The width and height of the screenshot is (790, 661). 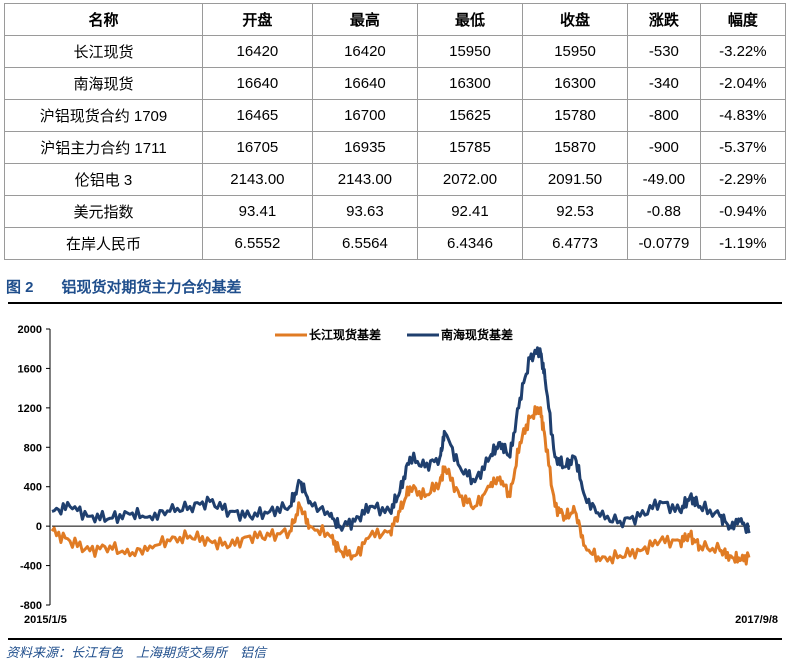 I want to click on legend-label: 南海现货基差, so click(x=477, y=334).